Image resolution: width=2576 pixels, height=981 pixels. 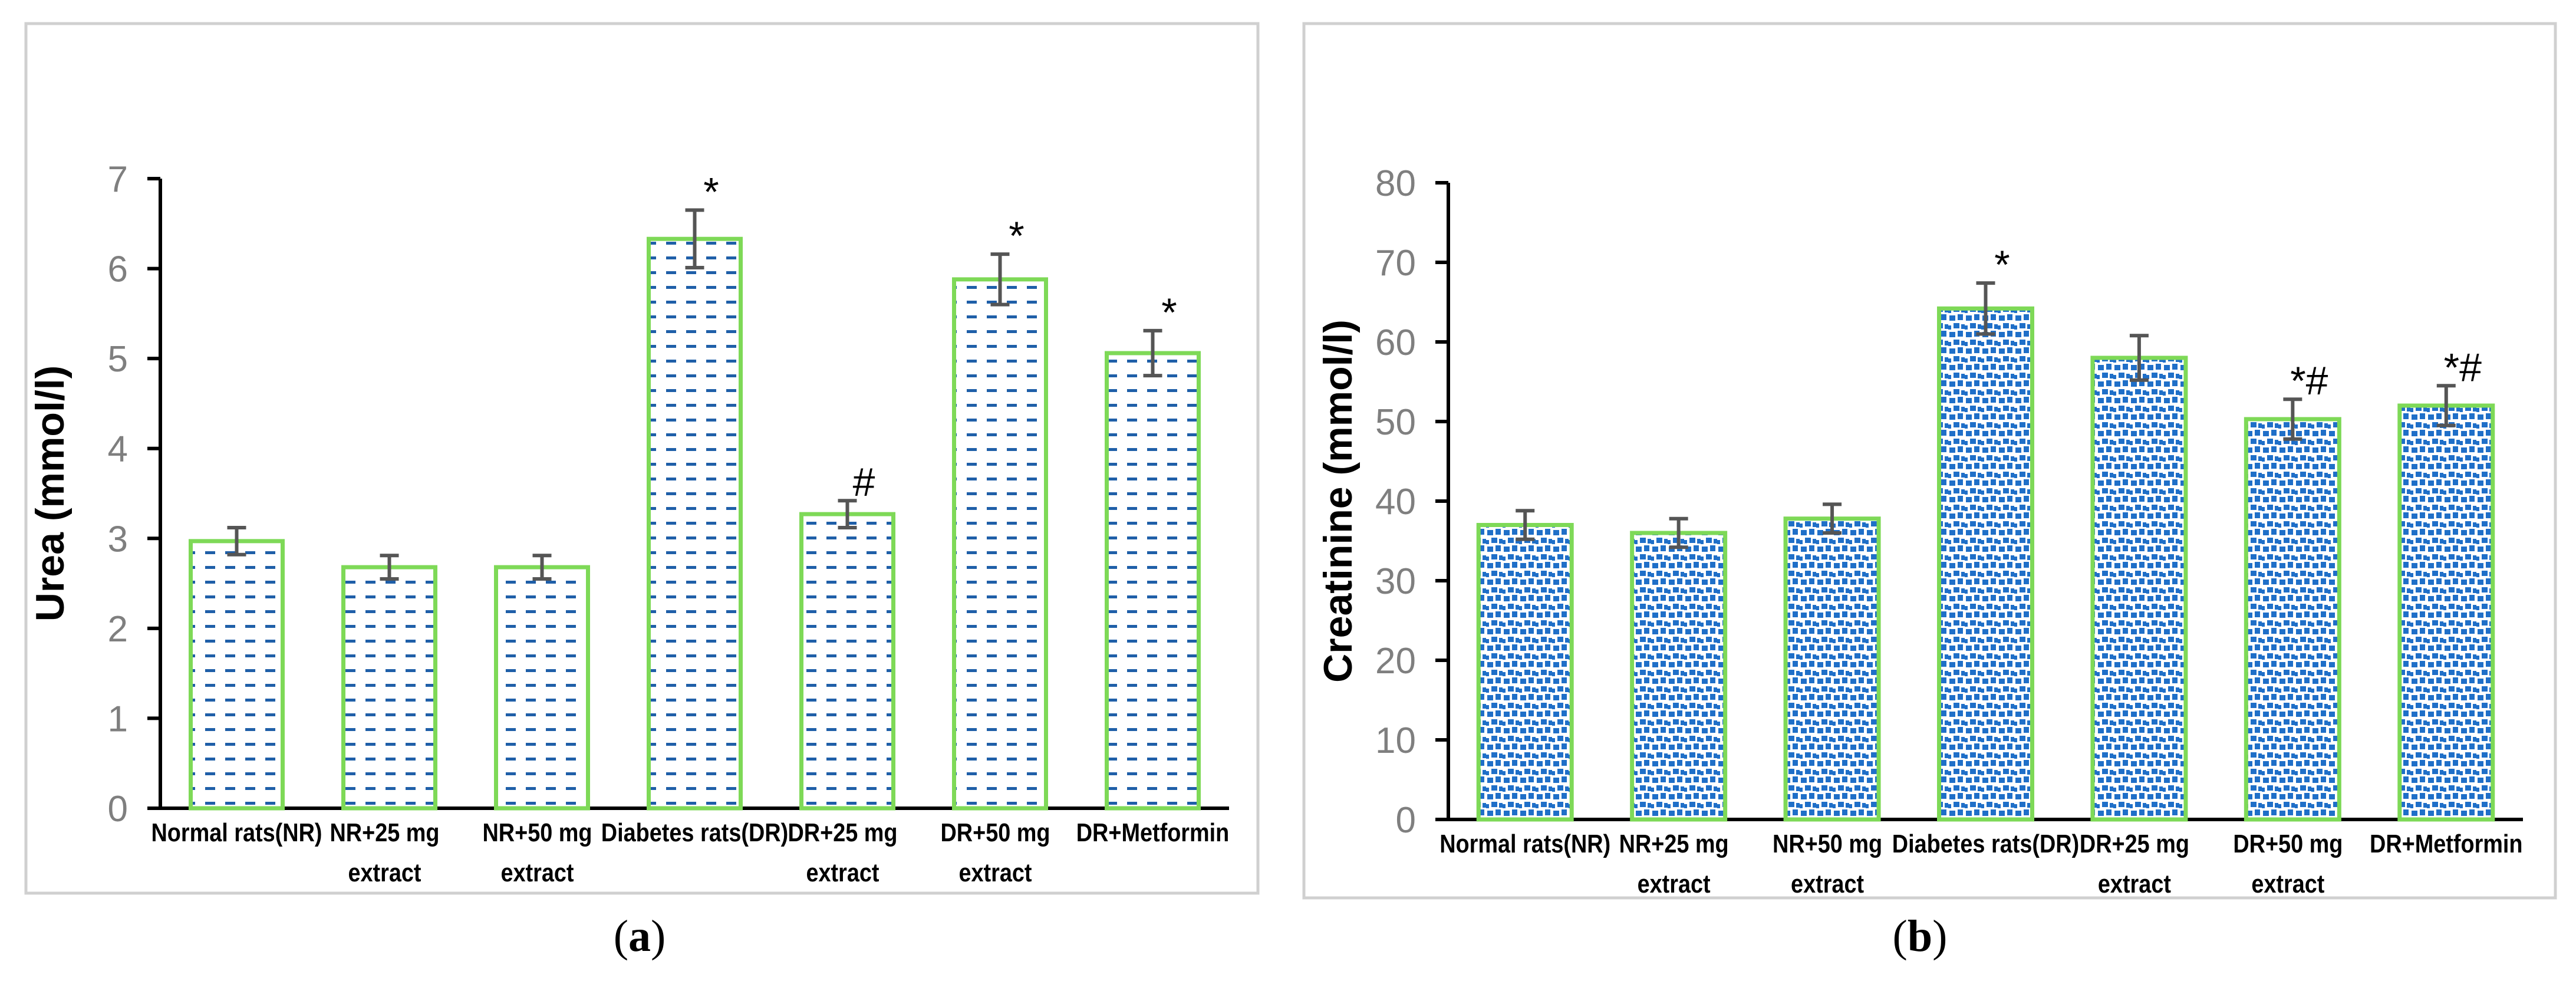 I want to click on y-axis-title: Creatinine (mmol/l), so click(x=1338, y=501).